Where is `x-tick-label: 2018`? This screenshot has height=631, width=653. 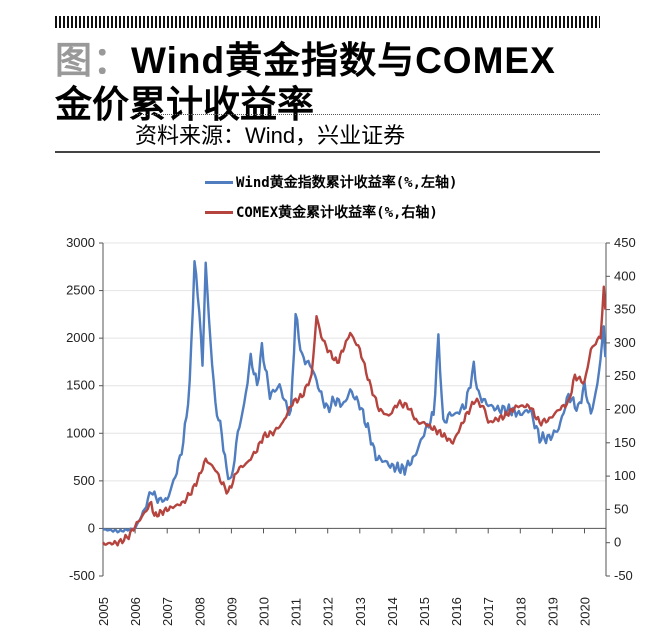 x-tick-label: 2018 is located at coordinates (520, 611).